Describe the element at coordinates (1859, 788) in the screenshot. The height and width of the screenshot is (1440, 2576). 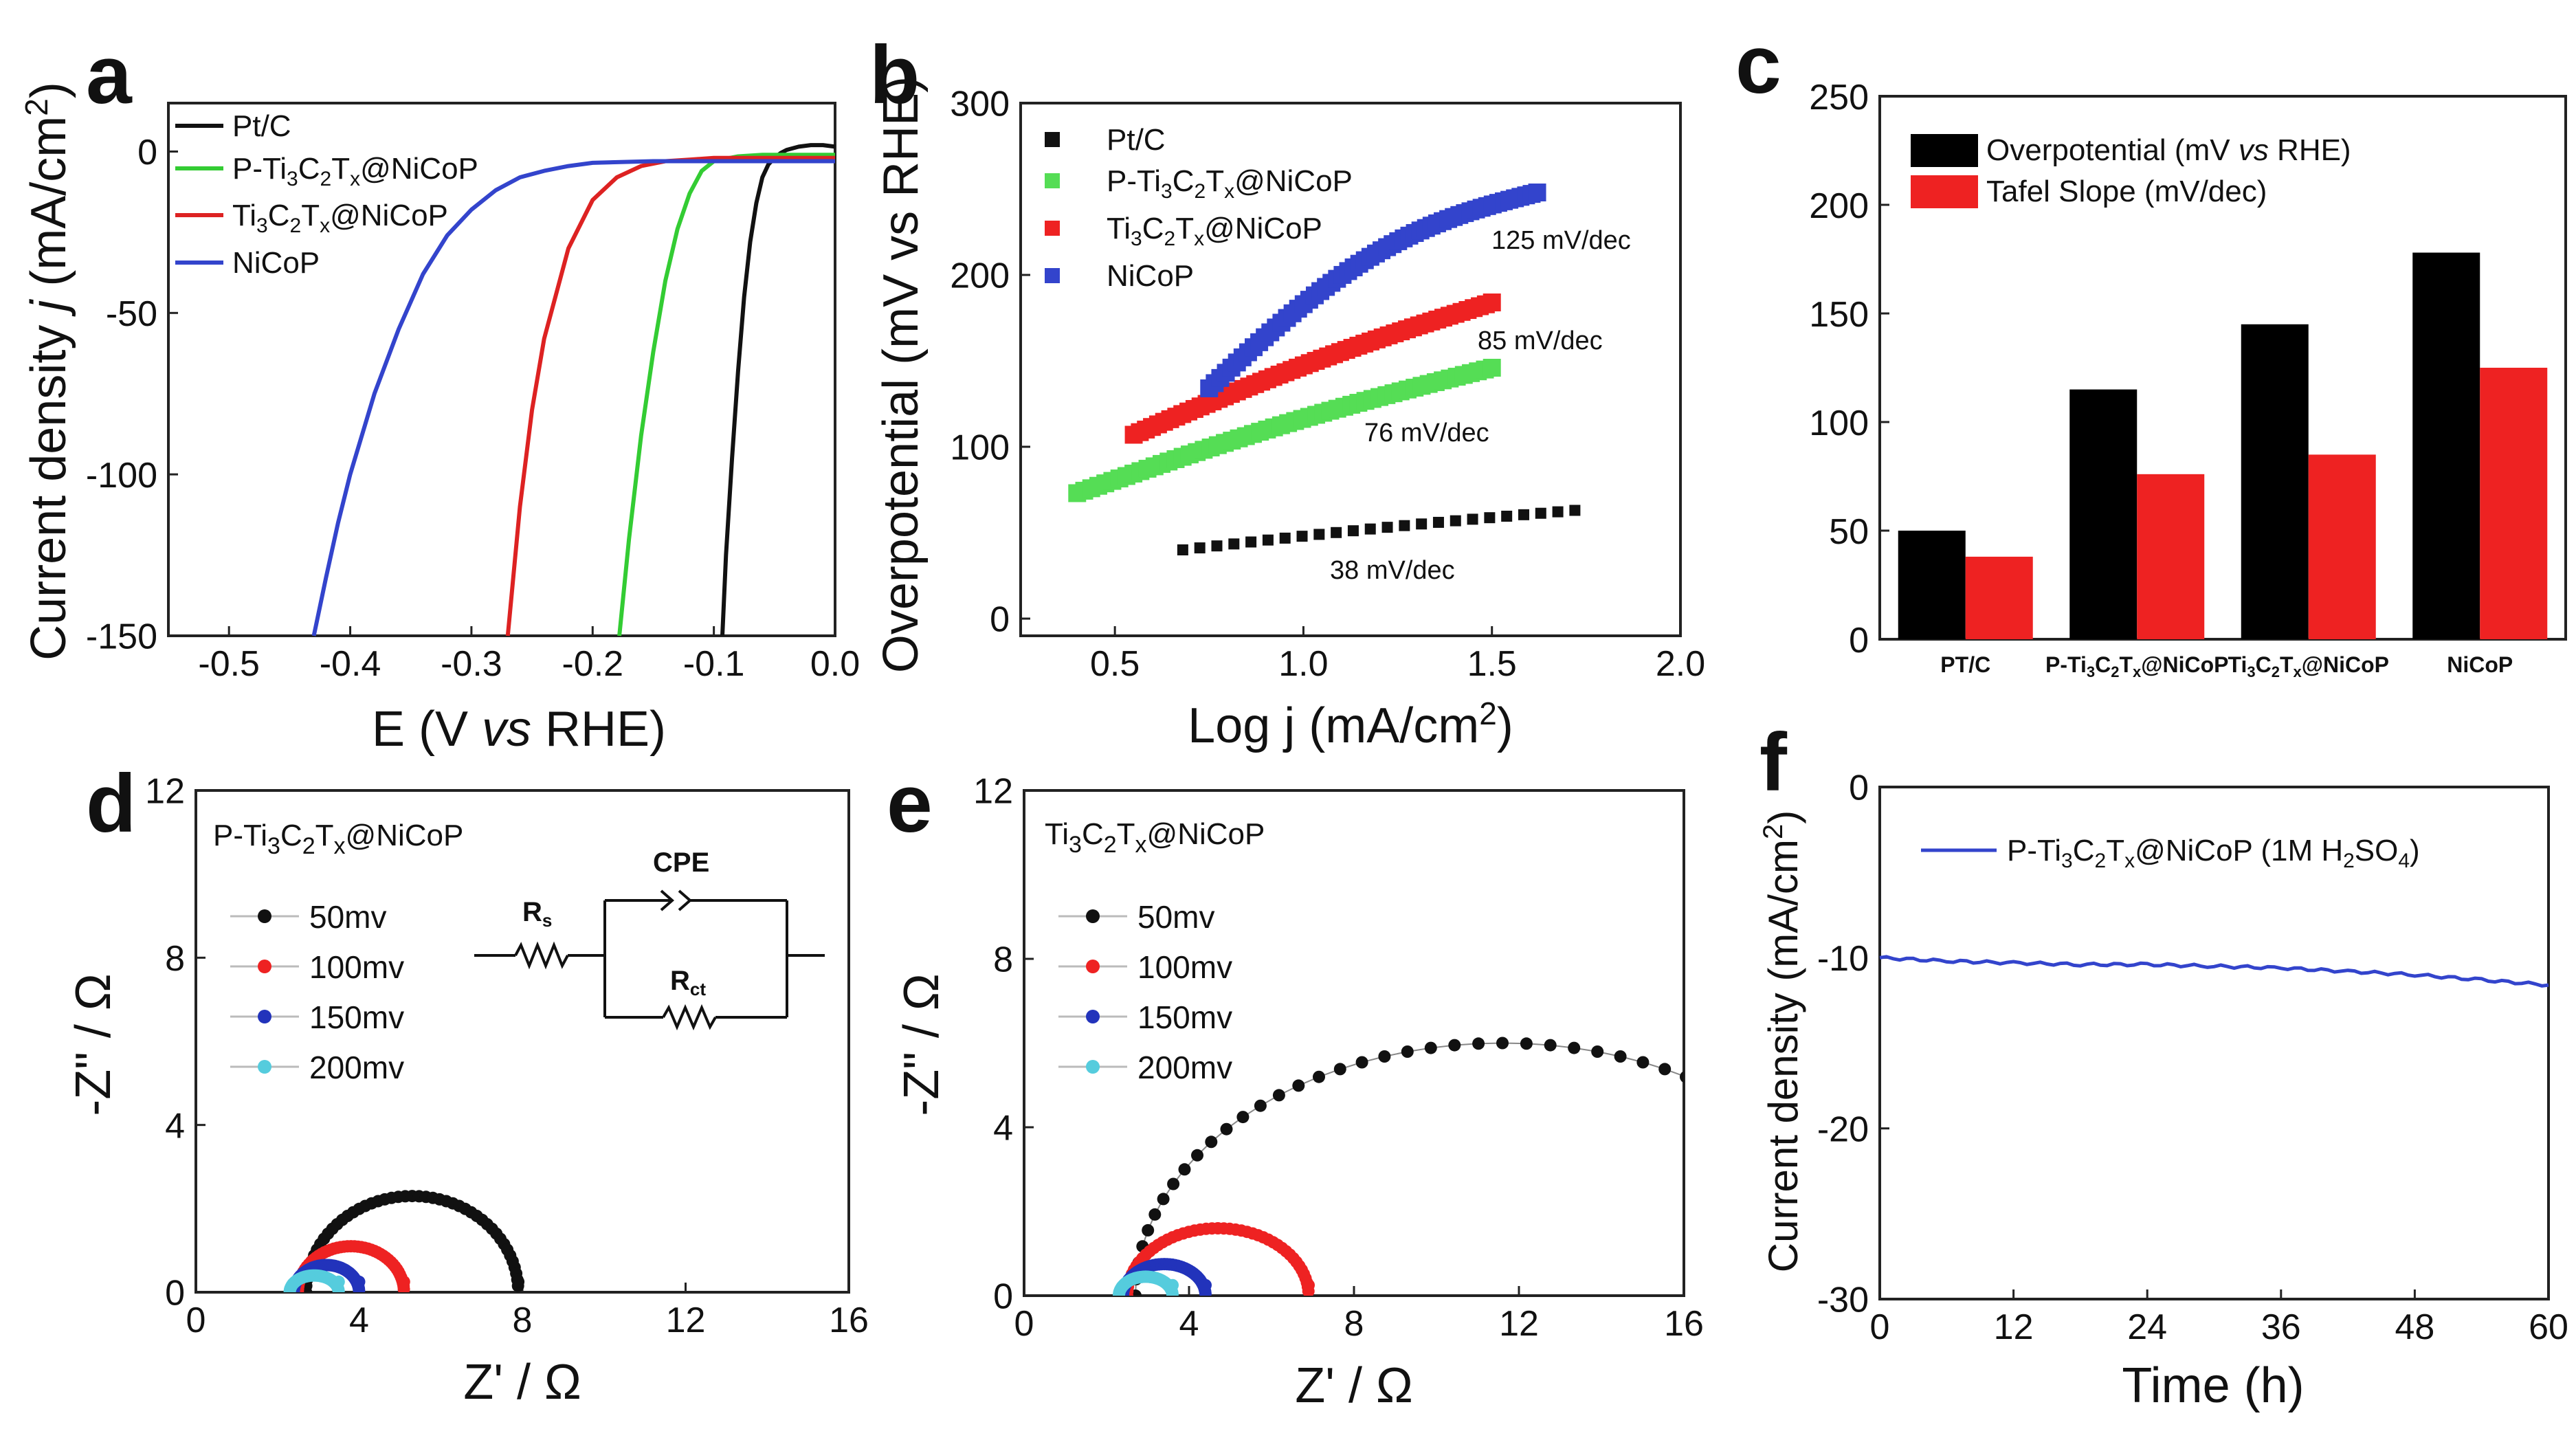
I see `panel-f-ytick-label: 0` at that location.